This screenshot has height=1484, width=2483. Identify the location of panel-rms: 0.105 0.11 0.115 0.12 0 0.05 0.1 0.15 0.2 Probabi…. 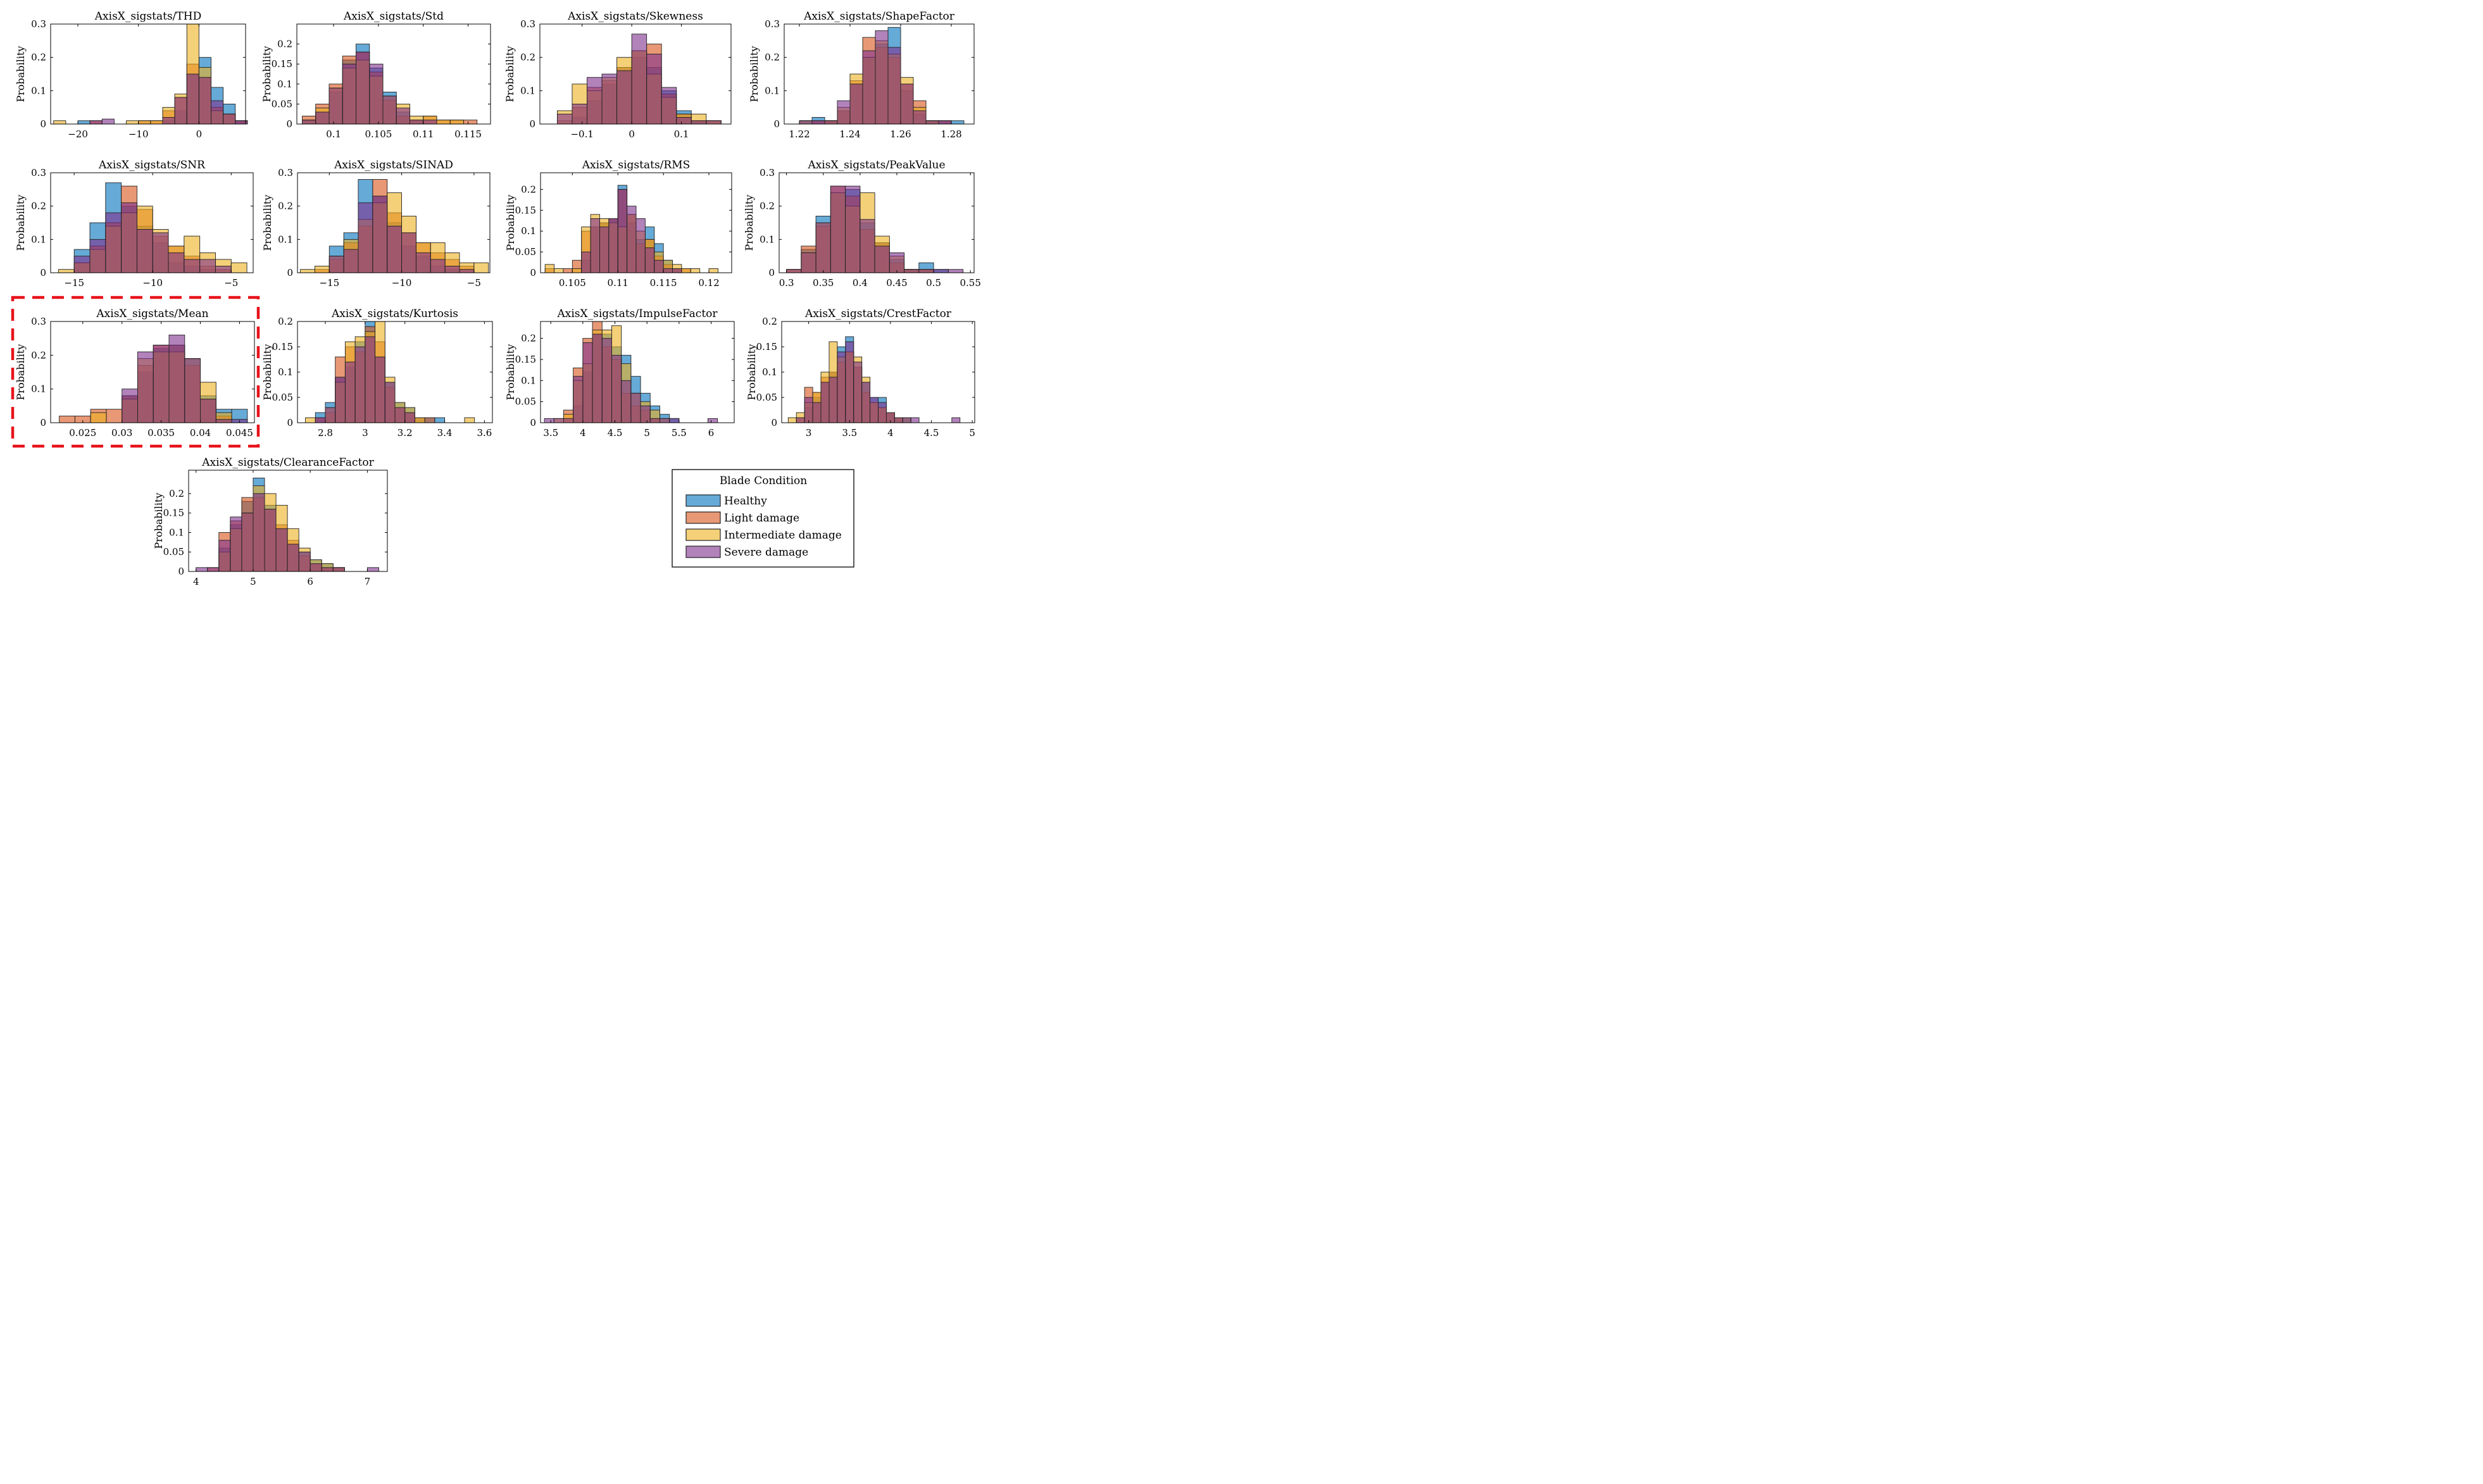
(618, 224).